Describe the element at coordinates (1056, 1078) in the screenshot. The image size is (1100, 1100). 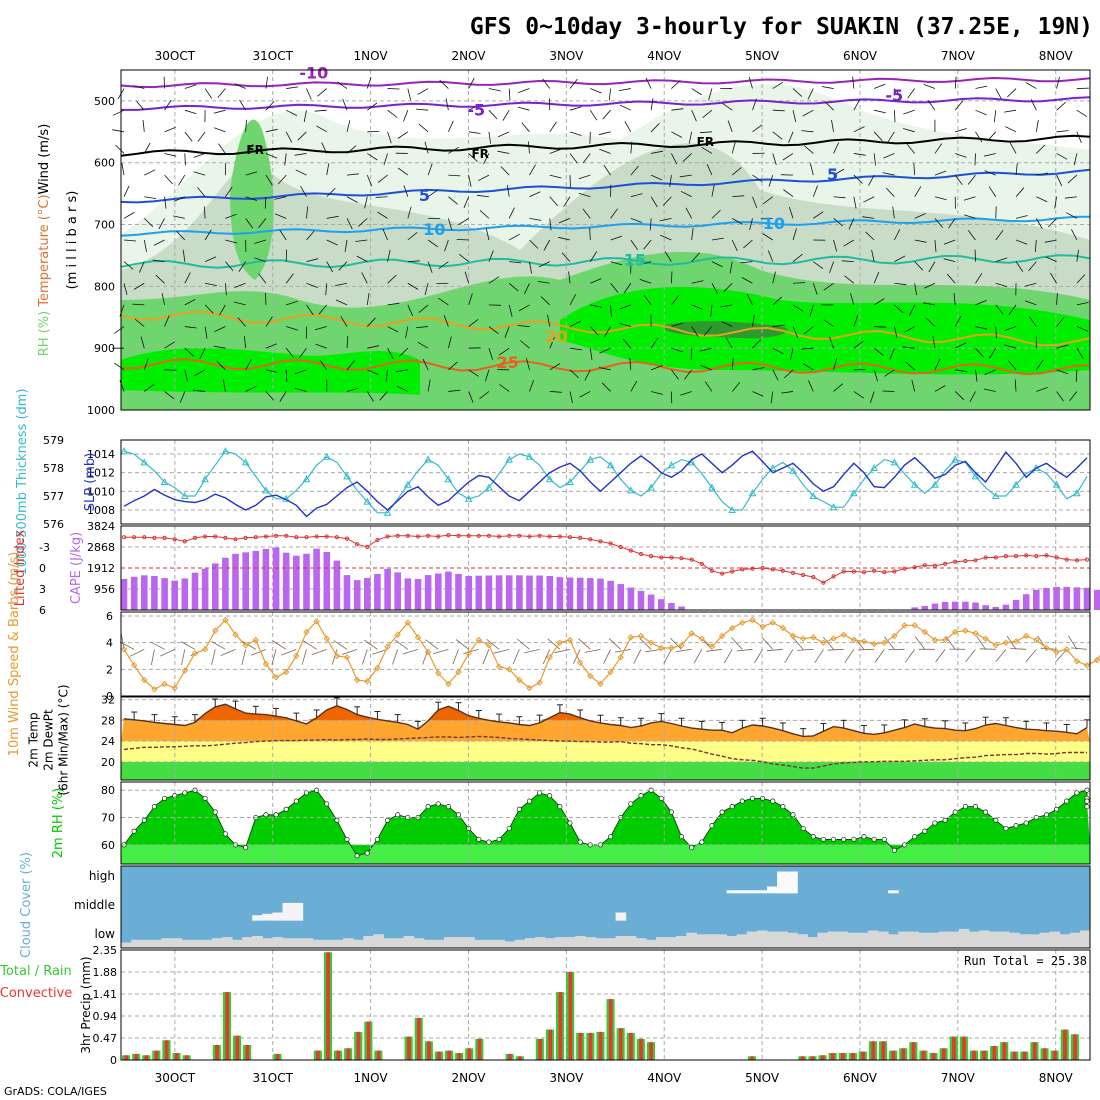
I see `bottom-date-label: 8NOV` at that location.